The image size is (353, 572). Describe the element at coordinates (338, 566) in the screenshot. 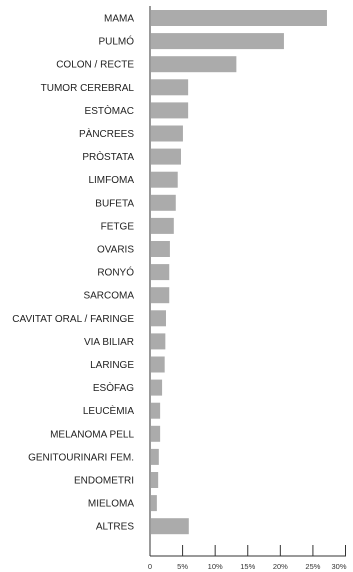

I see `x-tick-label-6: 30%` at that location.